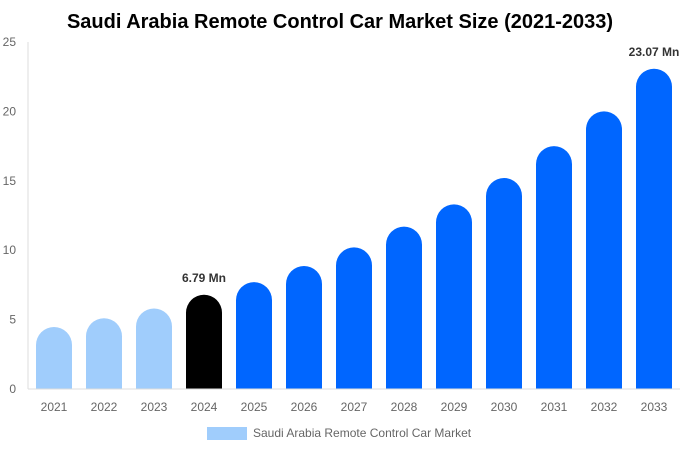 The height and width of the screenshot is (450, 680). I want to click on x-tick-label: 2031, so click(554, 407).